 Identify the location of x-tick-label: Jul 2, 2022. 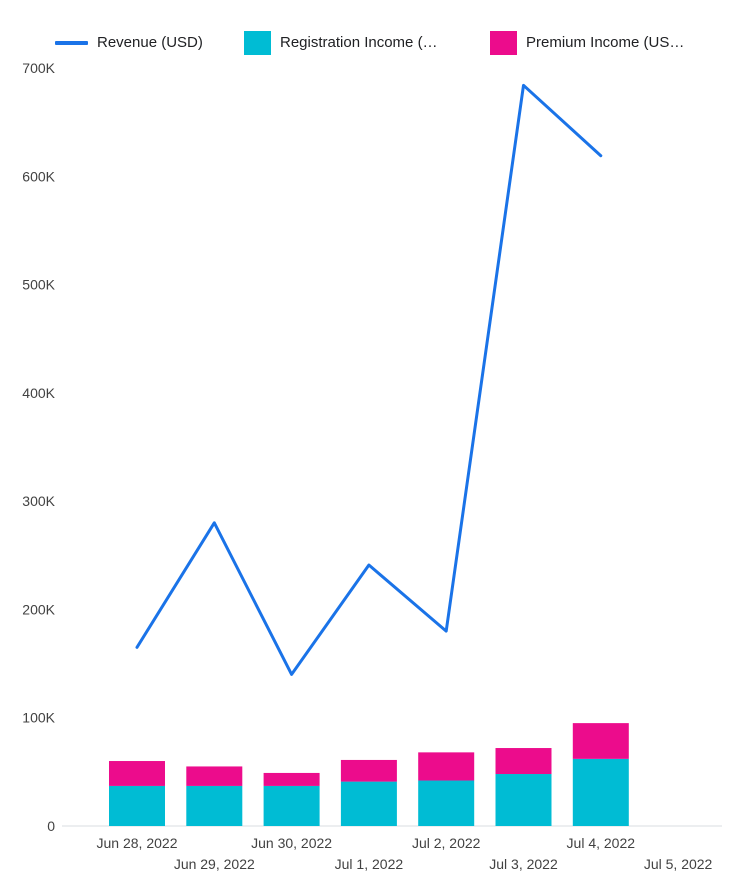
(446, 843).